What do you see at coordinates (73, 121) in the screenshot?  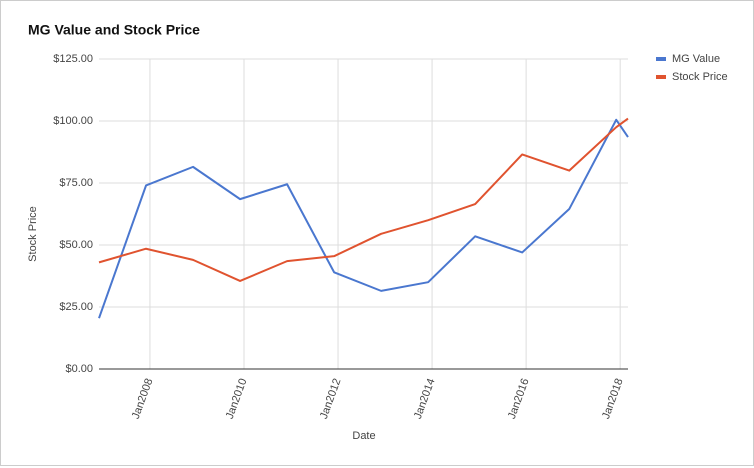 I see `y-tick-label: $100.00` at bounding box center [73, 121].